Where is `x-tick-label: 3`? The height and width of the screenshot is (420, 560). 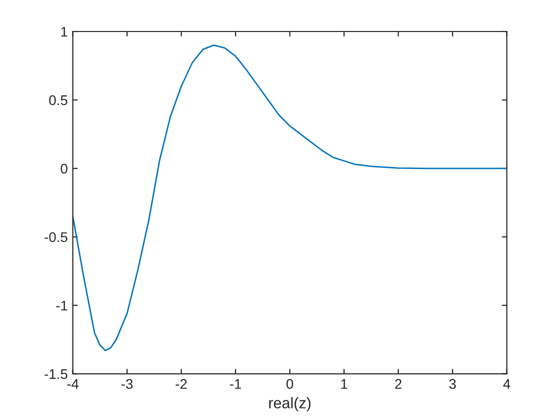
x-tick-label: 3 is located at coordinates (452, 384).